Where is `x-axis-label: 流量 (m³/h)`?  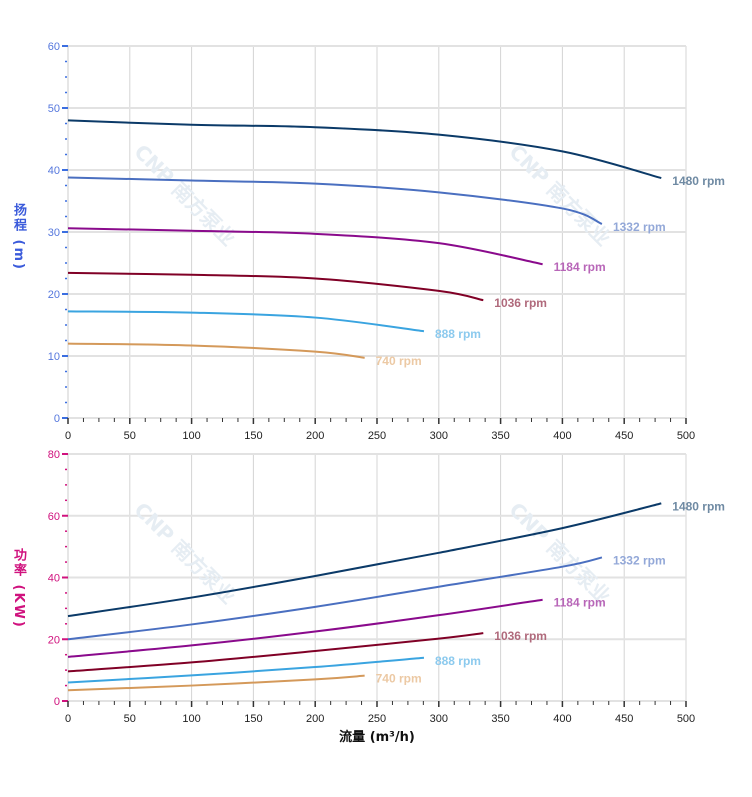
x-axis-label: 流量 (m³/h) is located at coordinates (377, 737).